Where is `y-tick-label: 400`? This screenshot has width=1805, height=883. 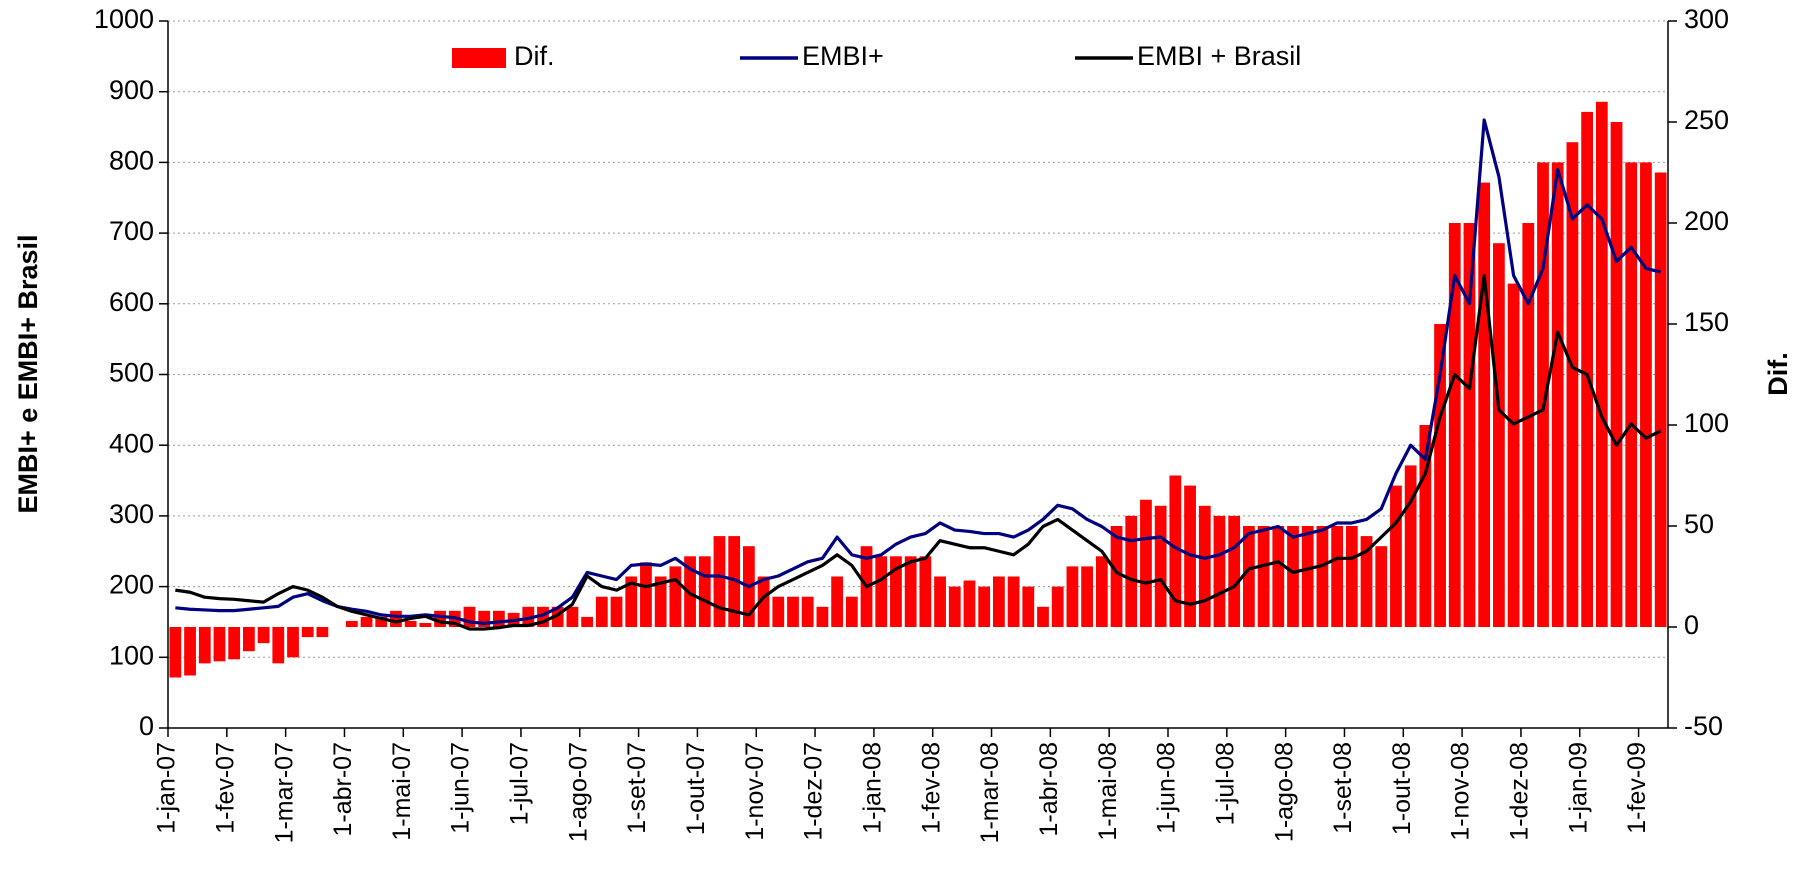
y-tick-label: 400 is located at coordinates (131, 443).